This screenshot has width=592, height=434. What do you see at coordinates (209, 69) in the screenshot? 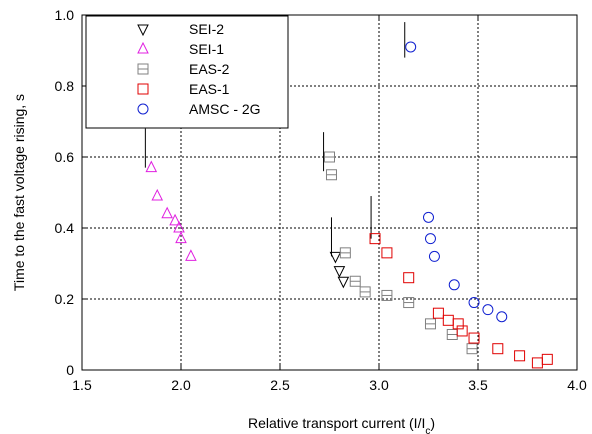
I see `legend-label-eas-2: EAS-2` at bounding box center [209, 69].